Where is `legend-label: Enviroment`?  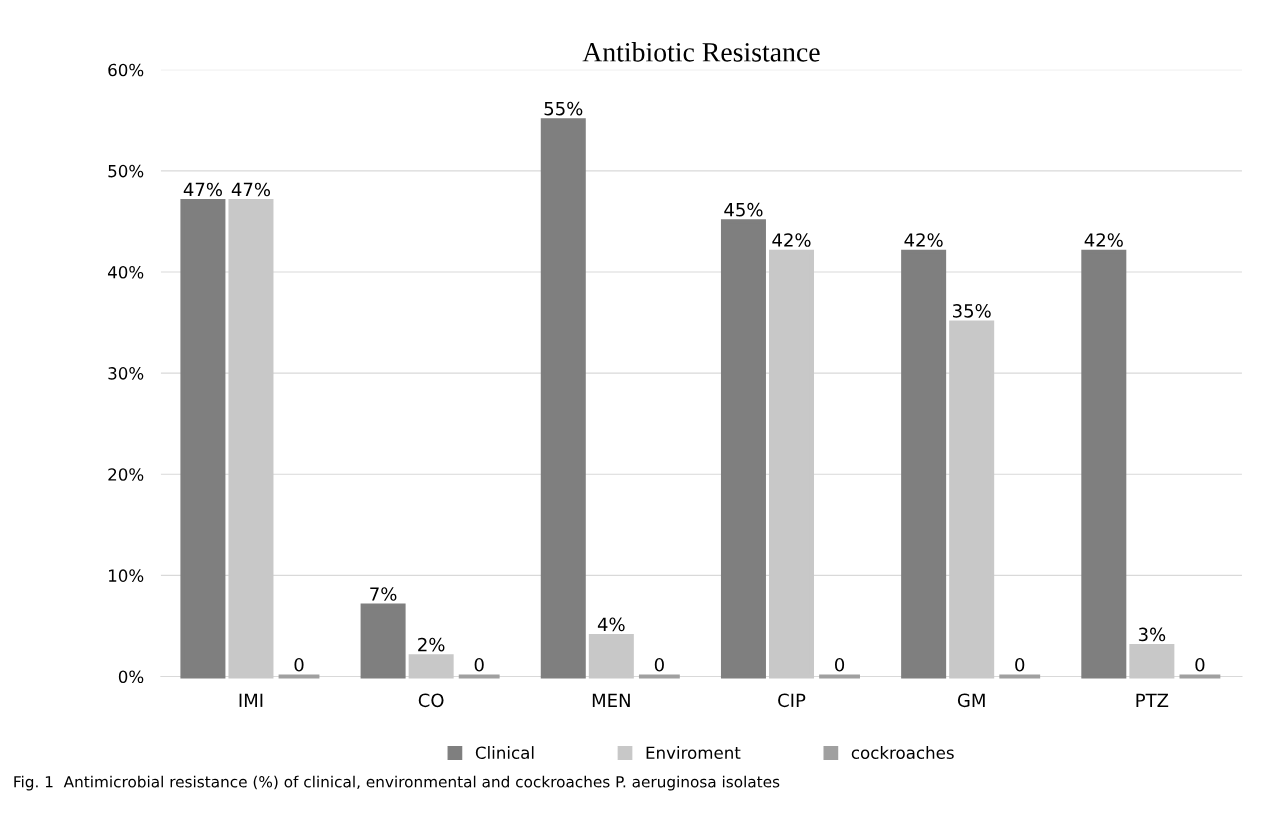 legend-label: Enviroment is located at coordinates (693, 753).